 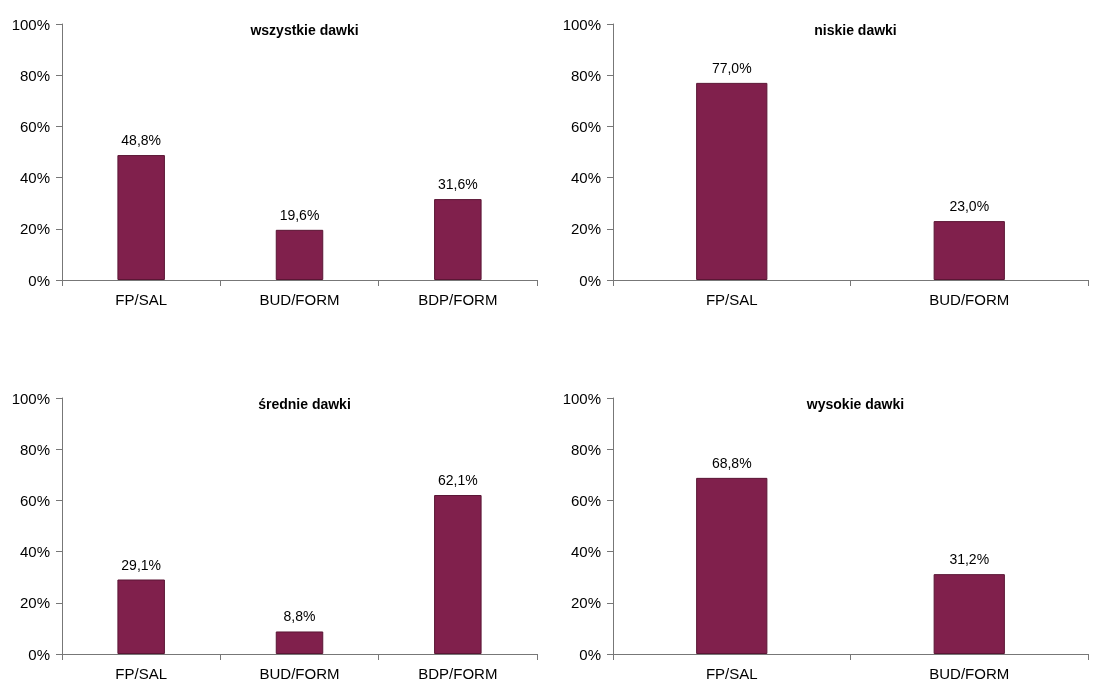 What do you see at coordinates (299, 616) in the screenshot?
I see `data-label: 8,8%` at bounding box center [299, 616].